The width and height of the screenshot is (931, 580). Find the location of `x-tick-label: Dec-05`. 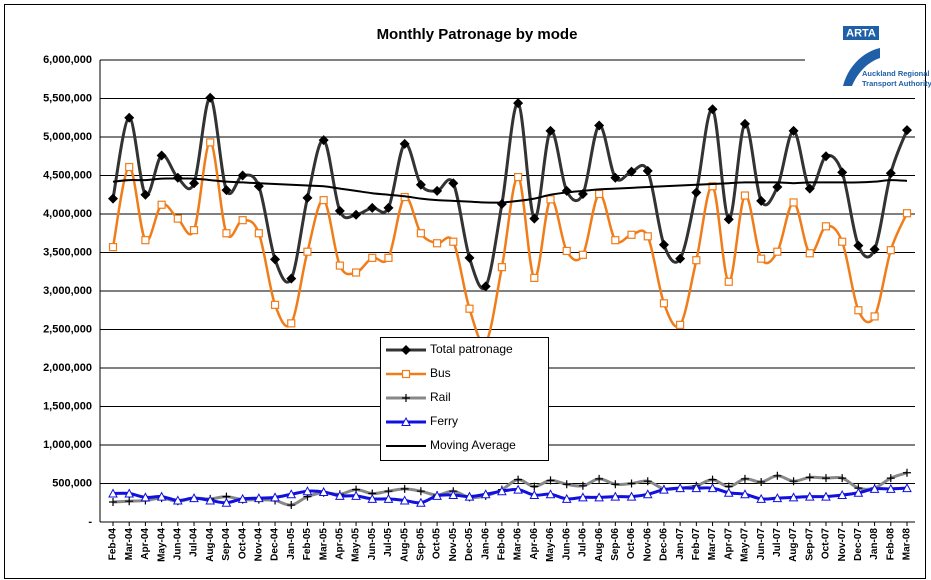

x-tick-label: Dec-05 is located at coordinates (469, 544).